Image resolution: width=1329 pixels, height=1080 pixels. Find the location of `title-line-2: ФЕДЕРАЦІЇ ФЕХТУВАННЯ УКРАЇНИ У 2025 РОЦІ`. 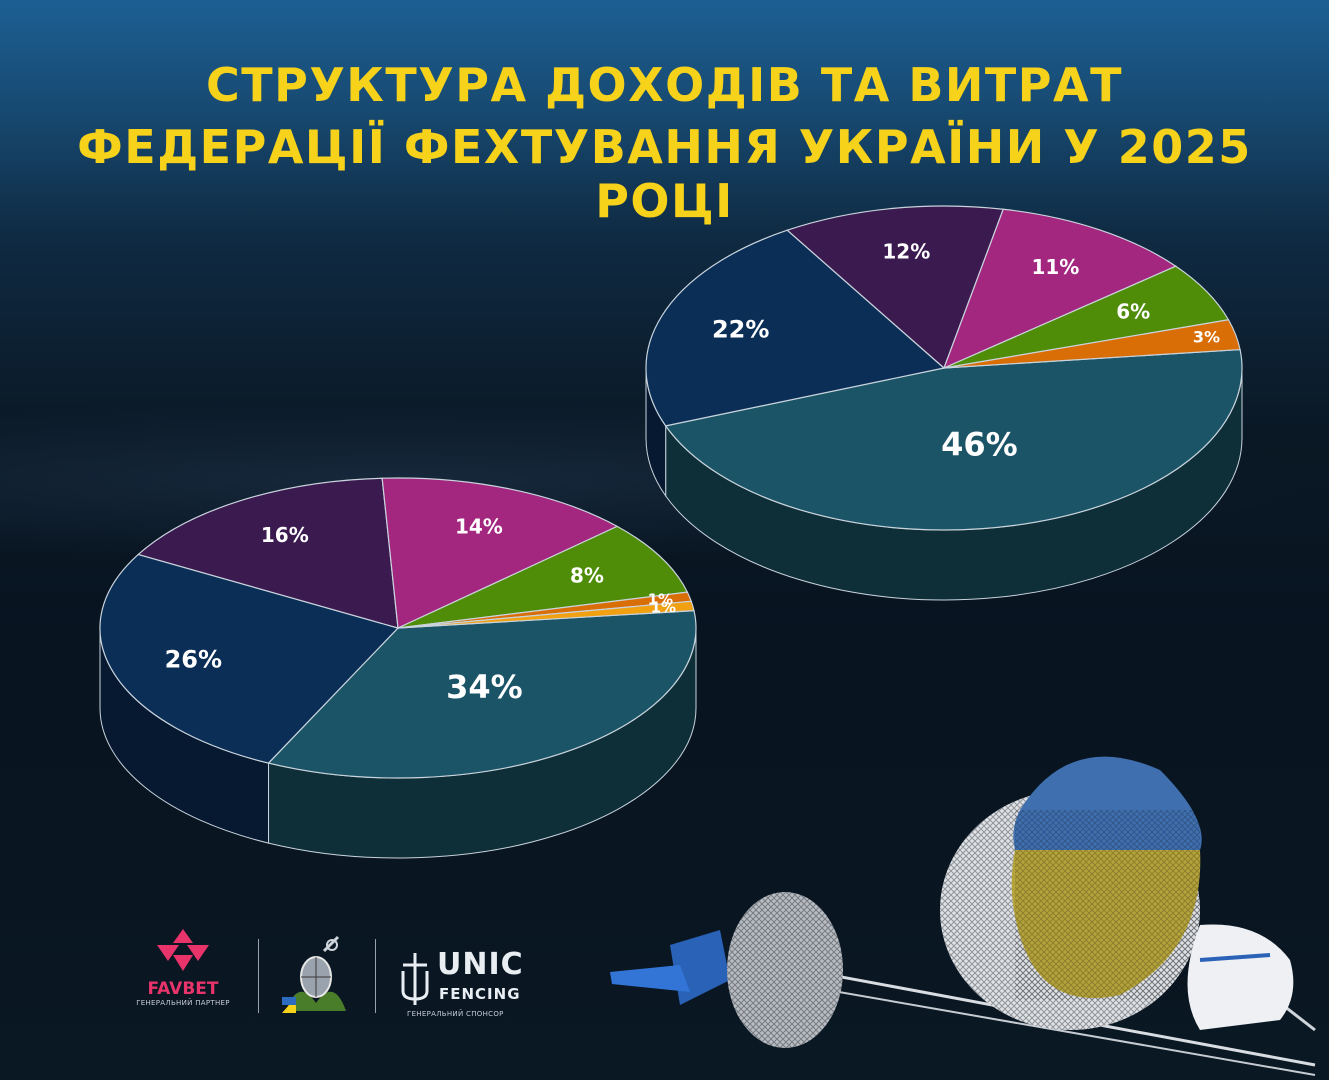

title-line-2: ФЕДЕРАЦІЇ ФЕХТУВАННЯ УКРАЇНИ У 2025 РОЦІ is located at coordinates (664, 174).